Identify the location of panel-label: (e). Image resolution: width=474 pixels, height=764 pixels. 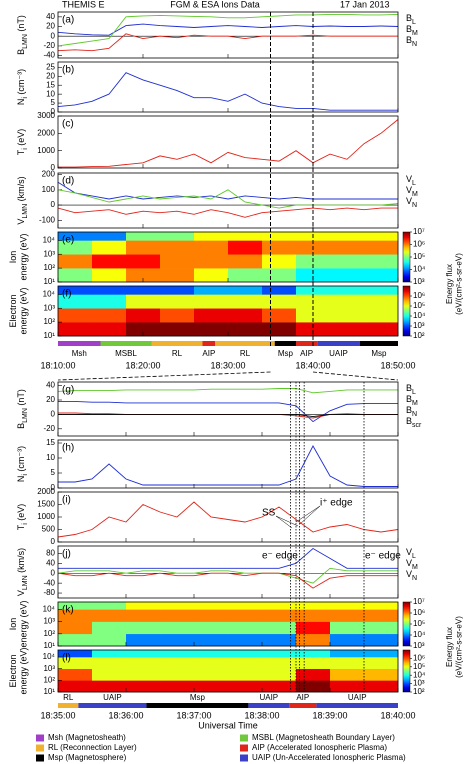
(68, 240).